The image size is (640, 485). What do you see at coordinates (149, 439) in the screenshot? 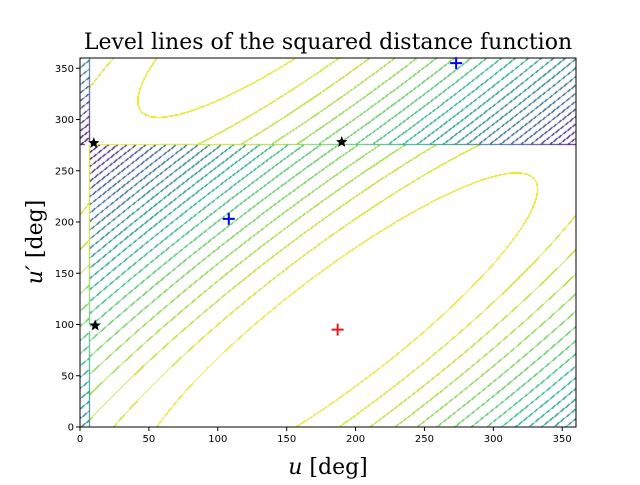
I see `x-tick-label: 50` at bounding box center [149, 439].